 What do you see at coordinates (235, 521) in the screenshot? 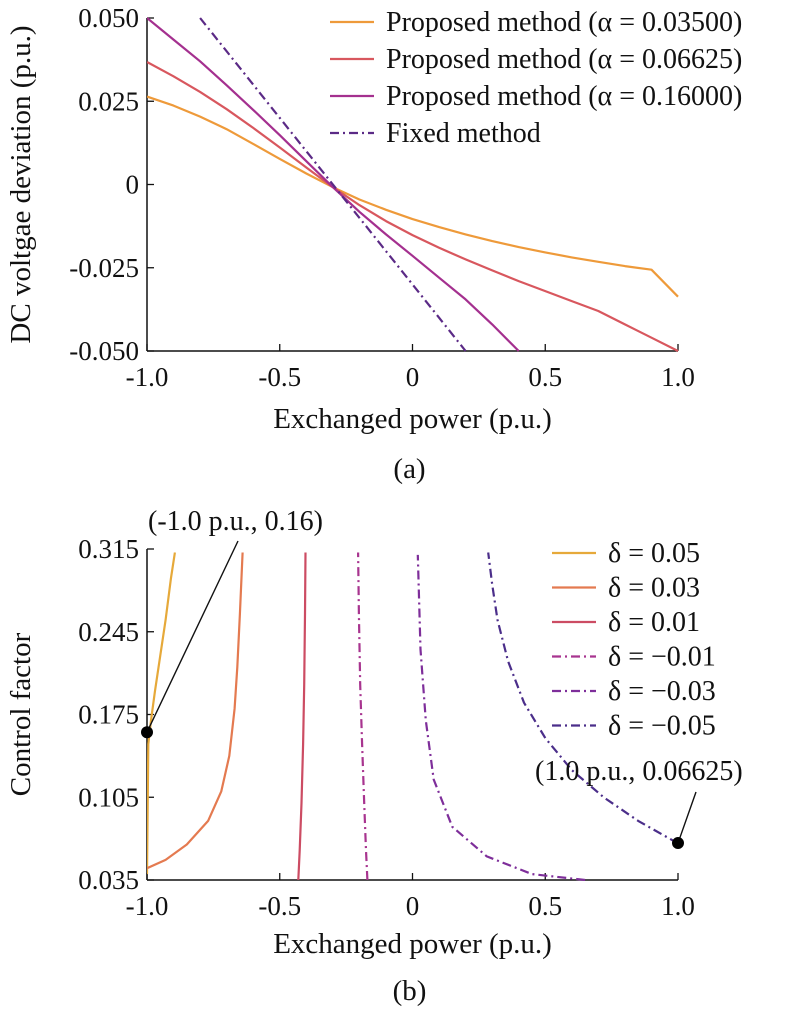
I see `annotation-label-1: (-1.0 p.u., 0.16)` at bounding box center [235, 521].